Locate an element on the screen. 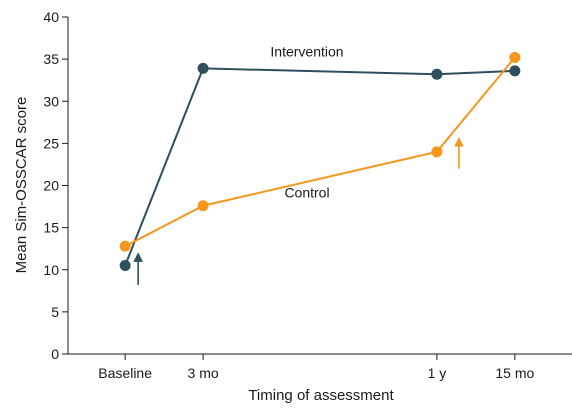 The width and height of the screenshot is (572, 411). x-tick-label: 15 mo is located at coordinates (514, 373).